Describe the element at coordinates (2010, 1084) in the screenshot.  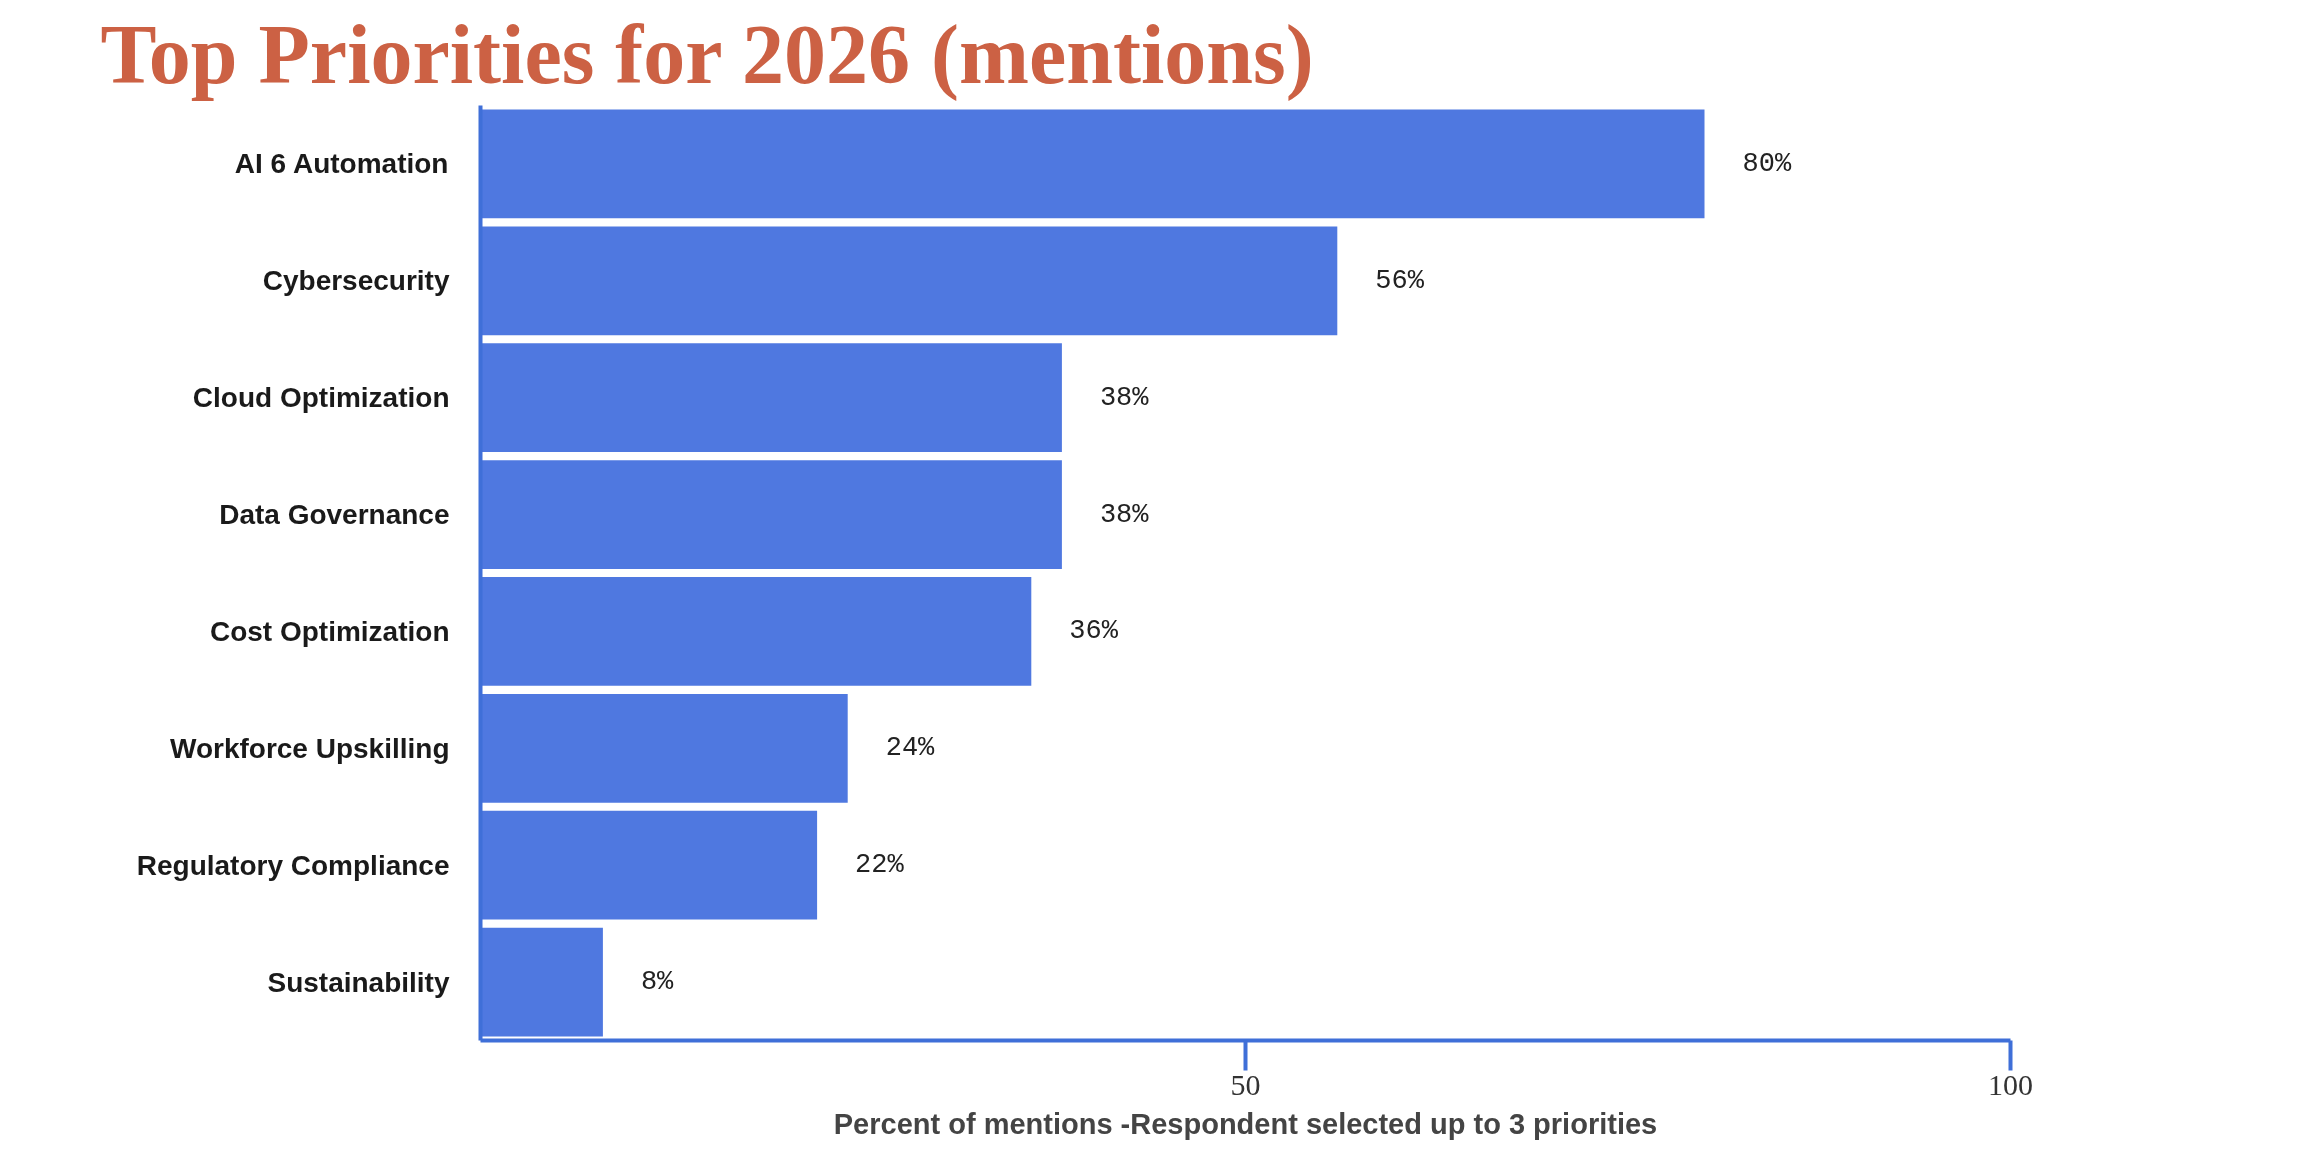
I see `x-tick-label: 100` at that location.